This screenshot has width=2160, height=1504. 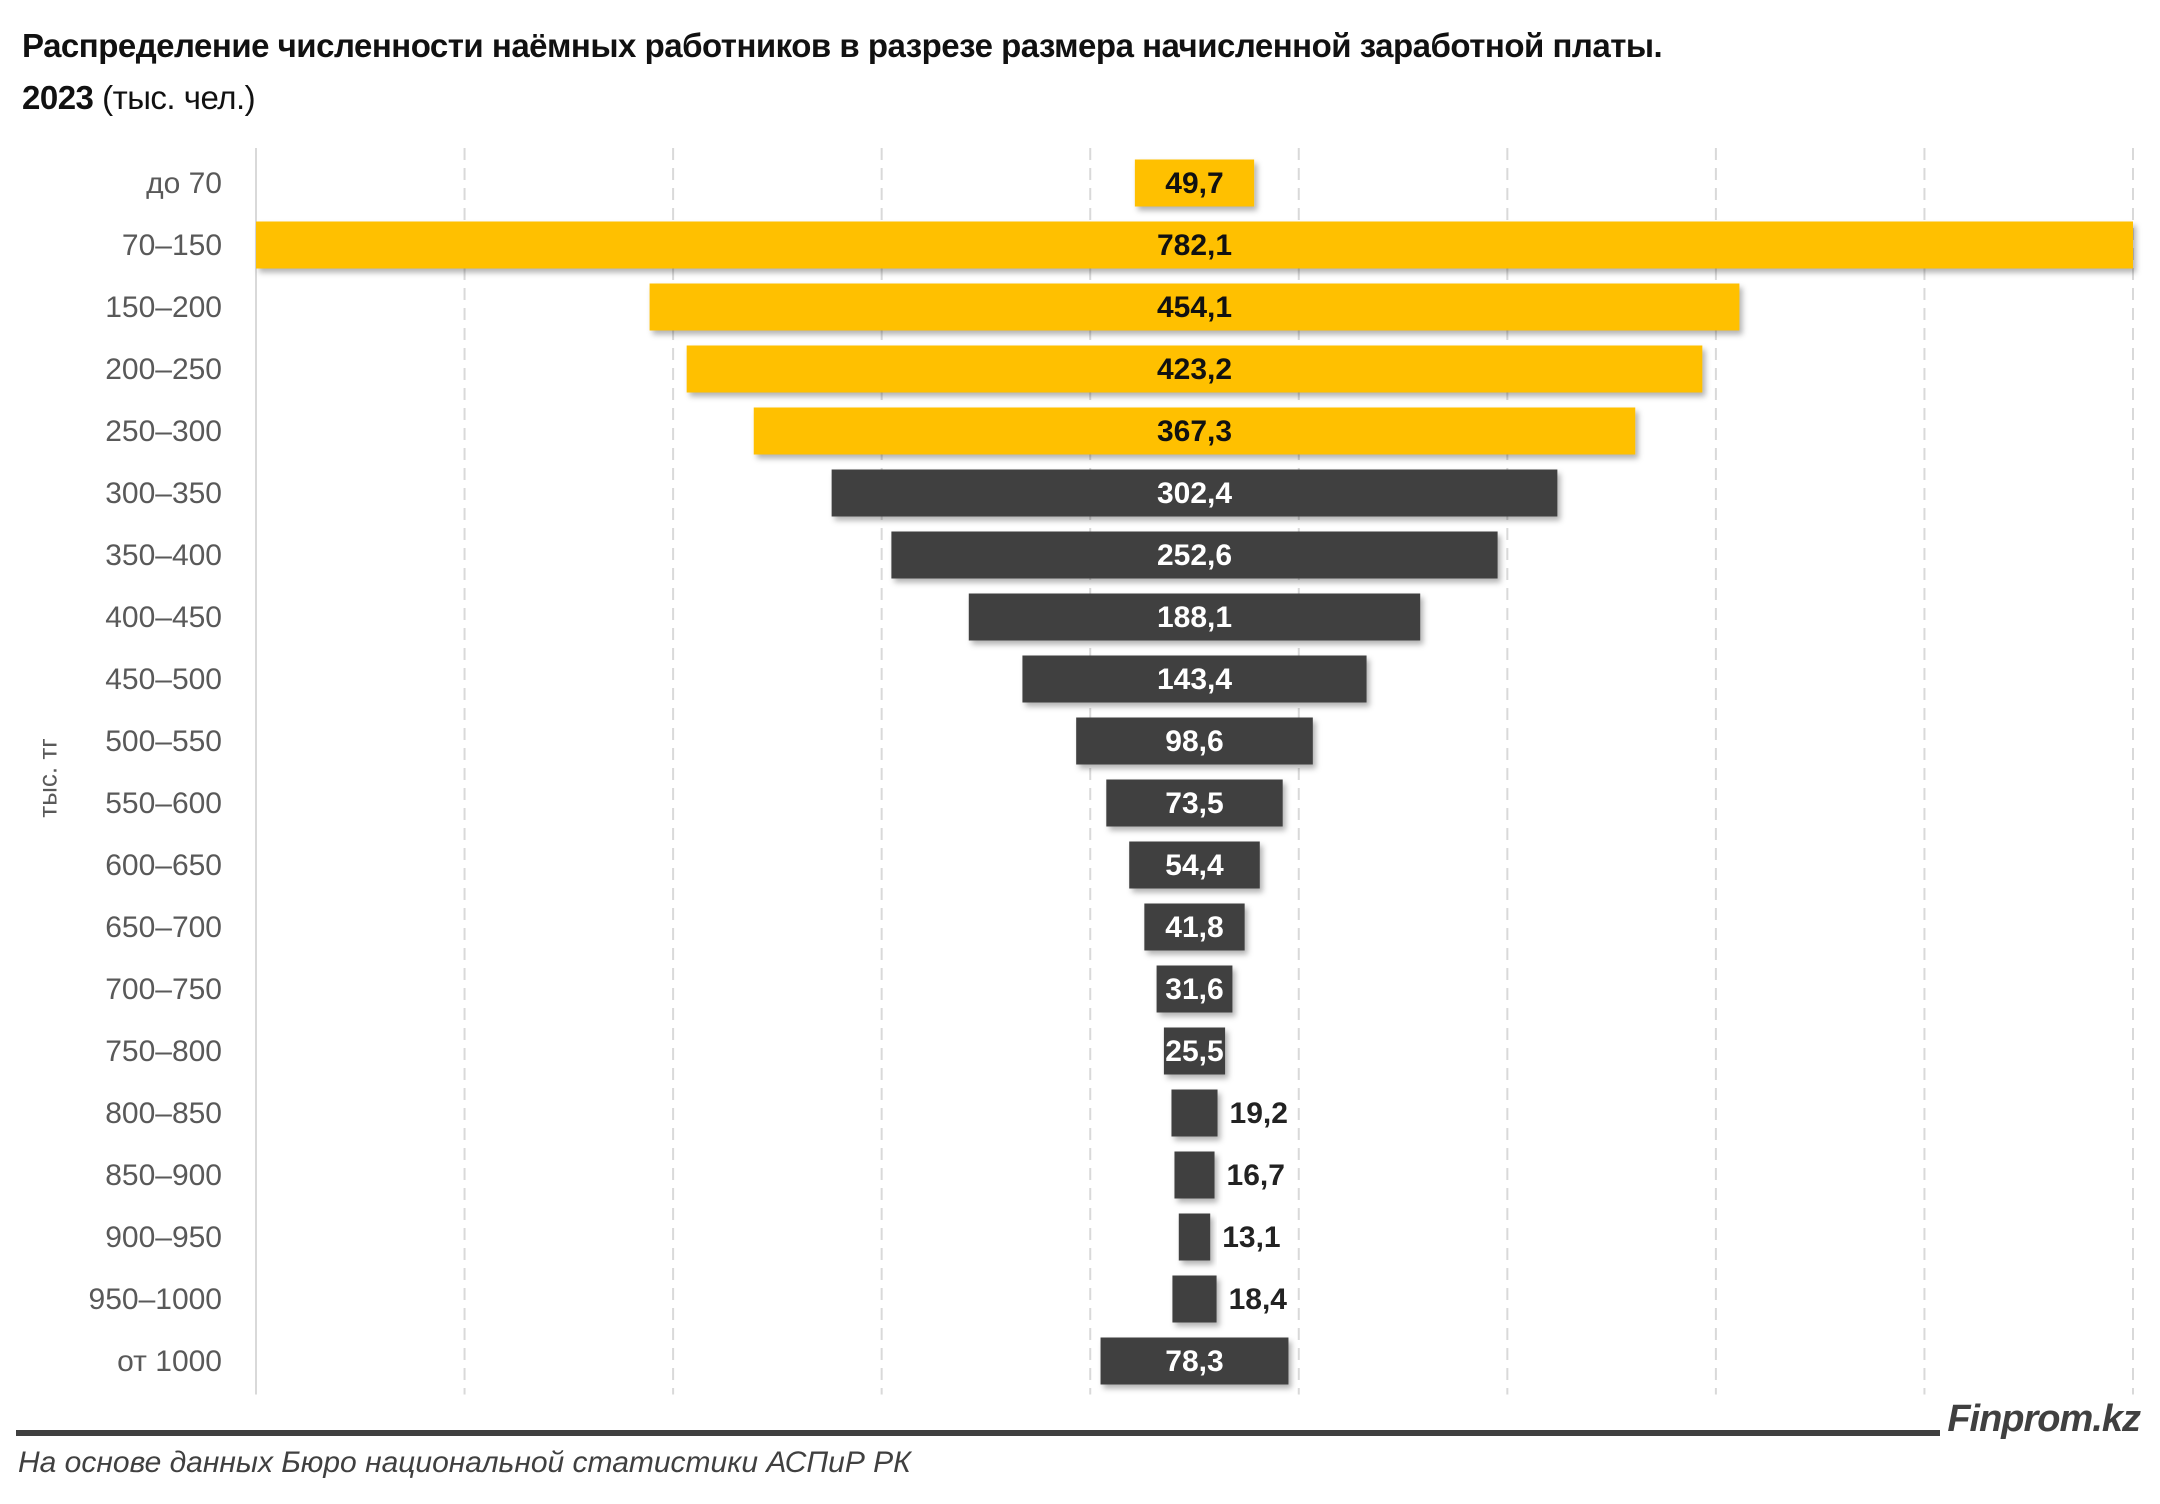 I want to click on data-label: 78,3, so click(x=1194, y=1361).